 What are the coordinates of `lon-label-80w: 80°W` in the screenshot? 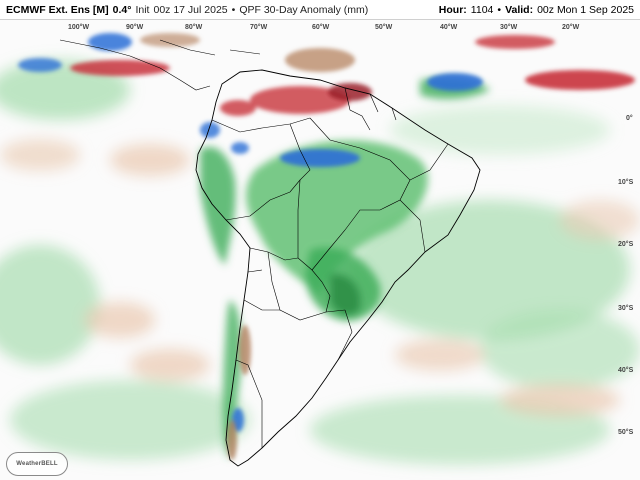 It's located at (194, 27).